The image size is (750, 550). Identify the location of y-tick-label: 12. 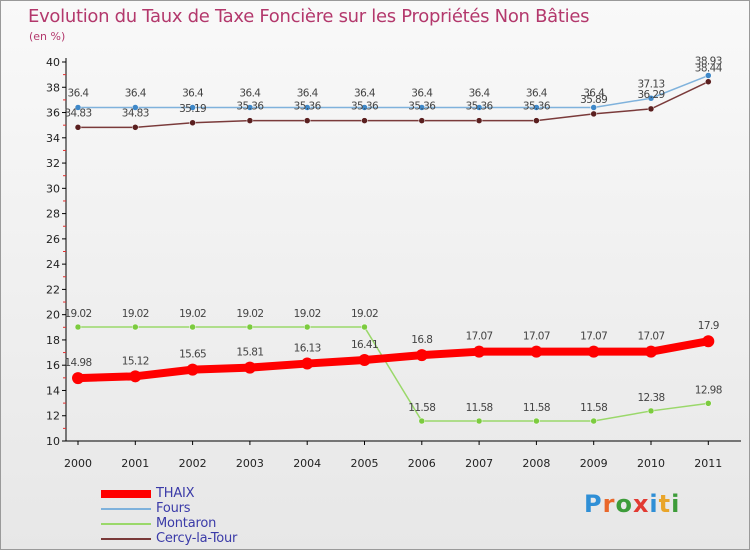
(53, 416).